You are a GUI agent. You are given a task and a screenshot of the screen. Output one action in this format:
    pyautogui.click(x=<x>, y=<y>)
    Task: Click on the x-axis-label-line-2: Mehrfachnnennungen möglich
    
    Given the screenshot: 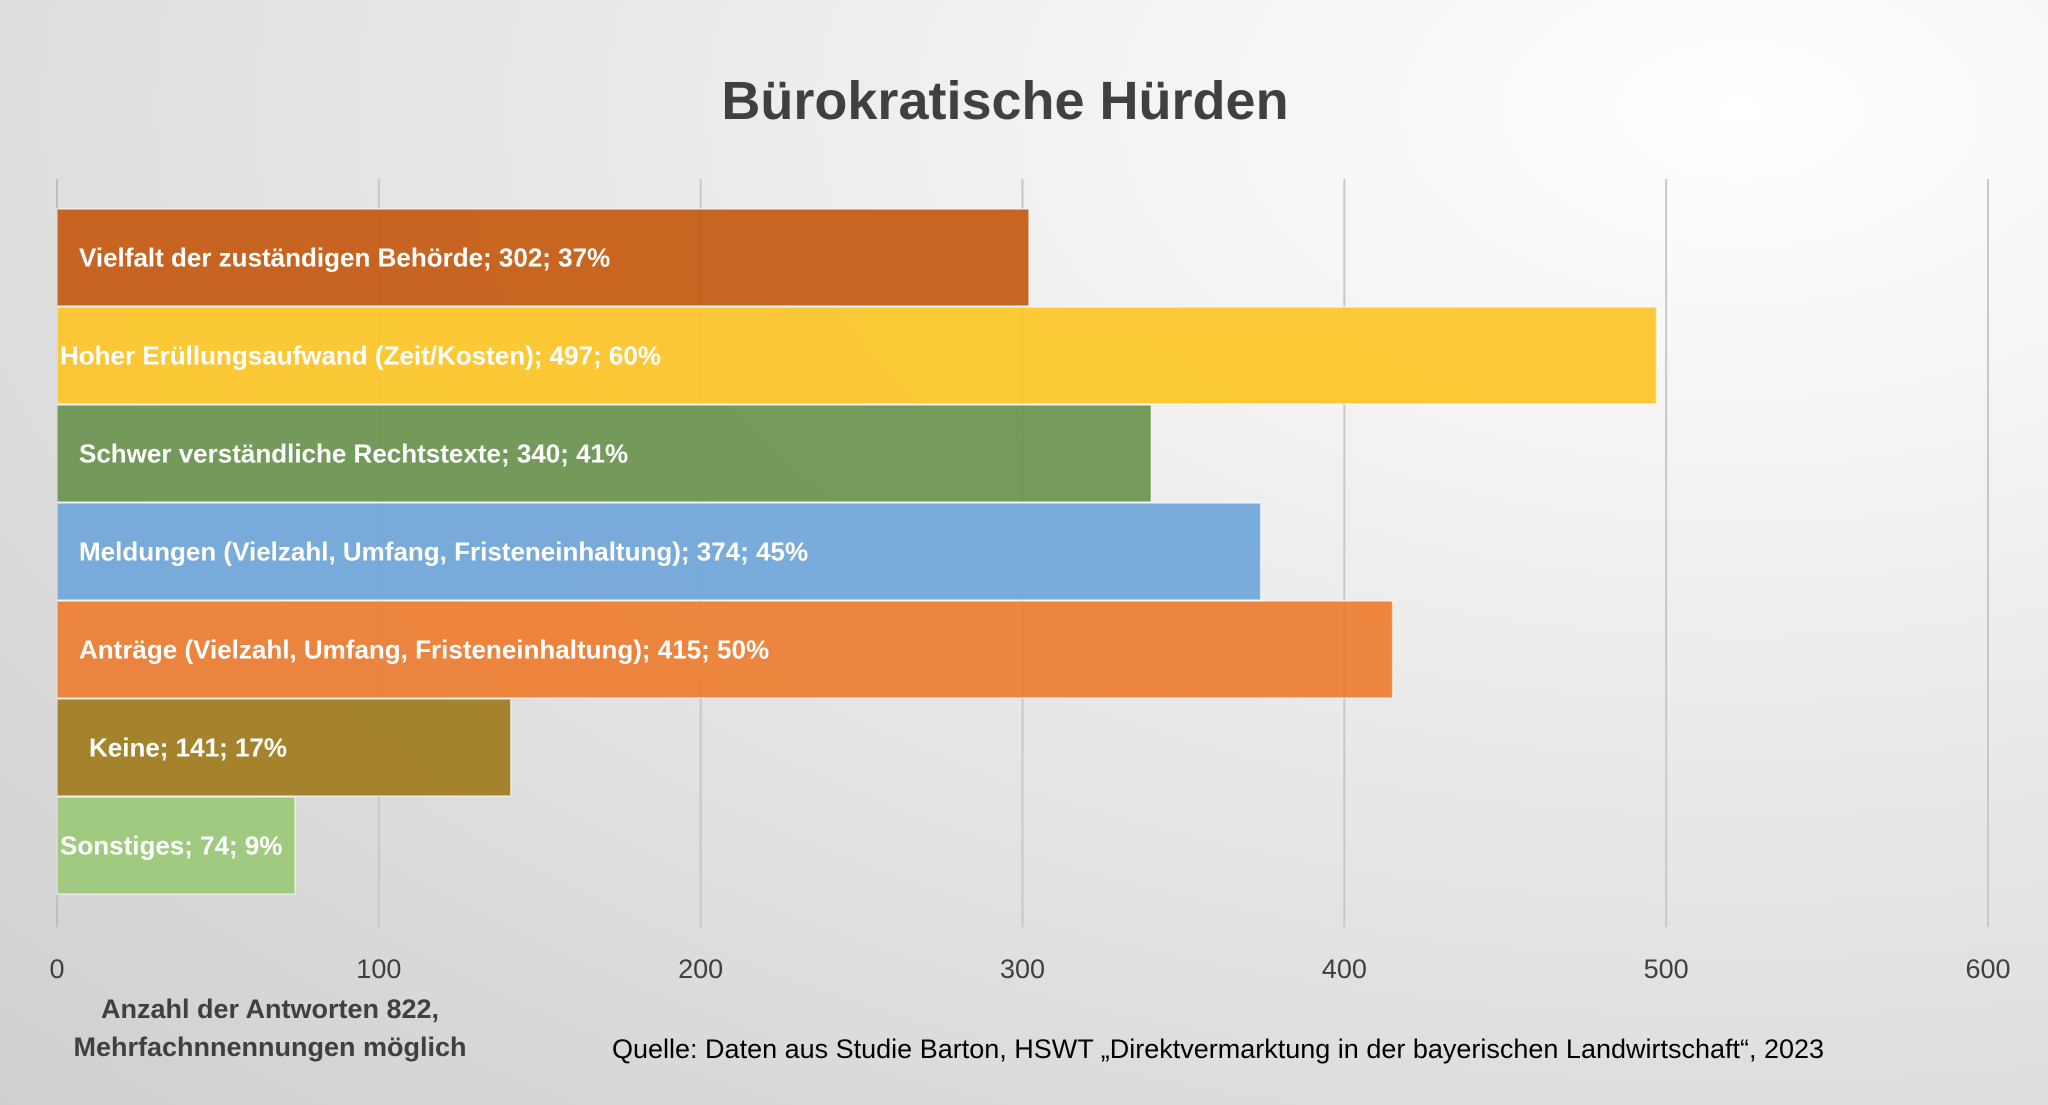 What is the action you would take?
    pyautogui.click(x=270, y=1047)
    